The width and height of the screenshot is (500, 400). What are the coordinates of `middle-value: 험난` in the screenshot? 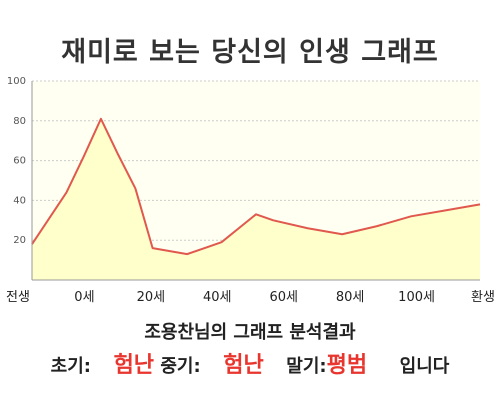 It's located at (243, 365).